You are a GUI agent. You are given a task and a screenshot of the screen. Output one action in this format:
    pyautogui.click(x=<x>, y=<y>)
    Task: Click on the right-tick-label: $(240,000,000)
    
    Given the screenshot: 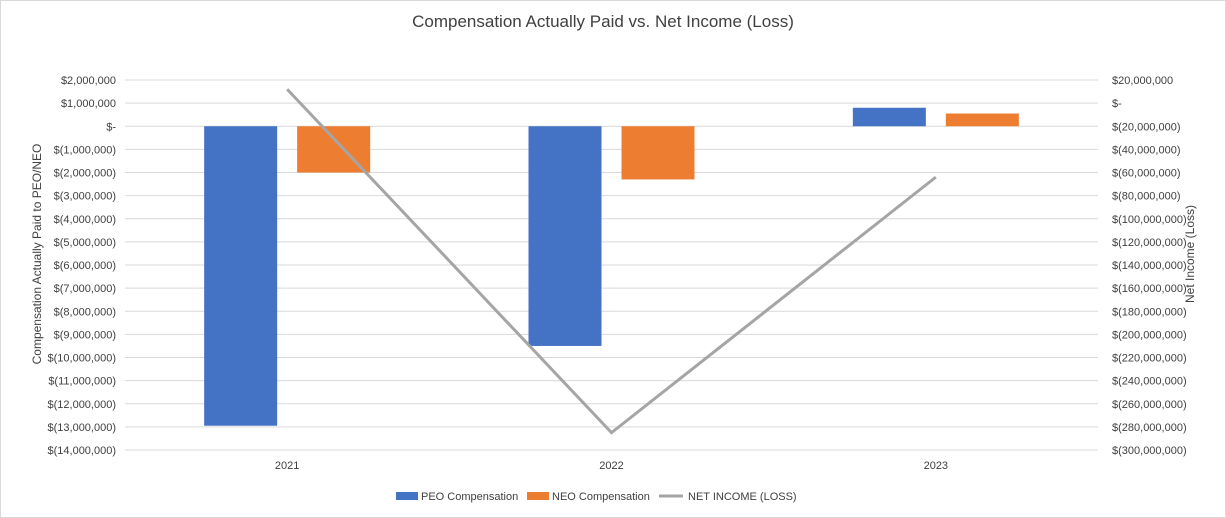 What is the action you would take?
    pyautogui.click(x=1149, y=382)
    